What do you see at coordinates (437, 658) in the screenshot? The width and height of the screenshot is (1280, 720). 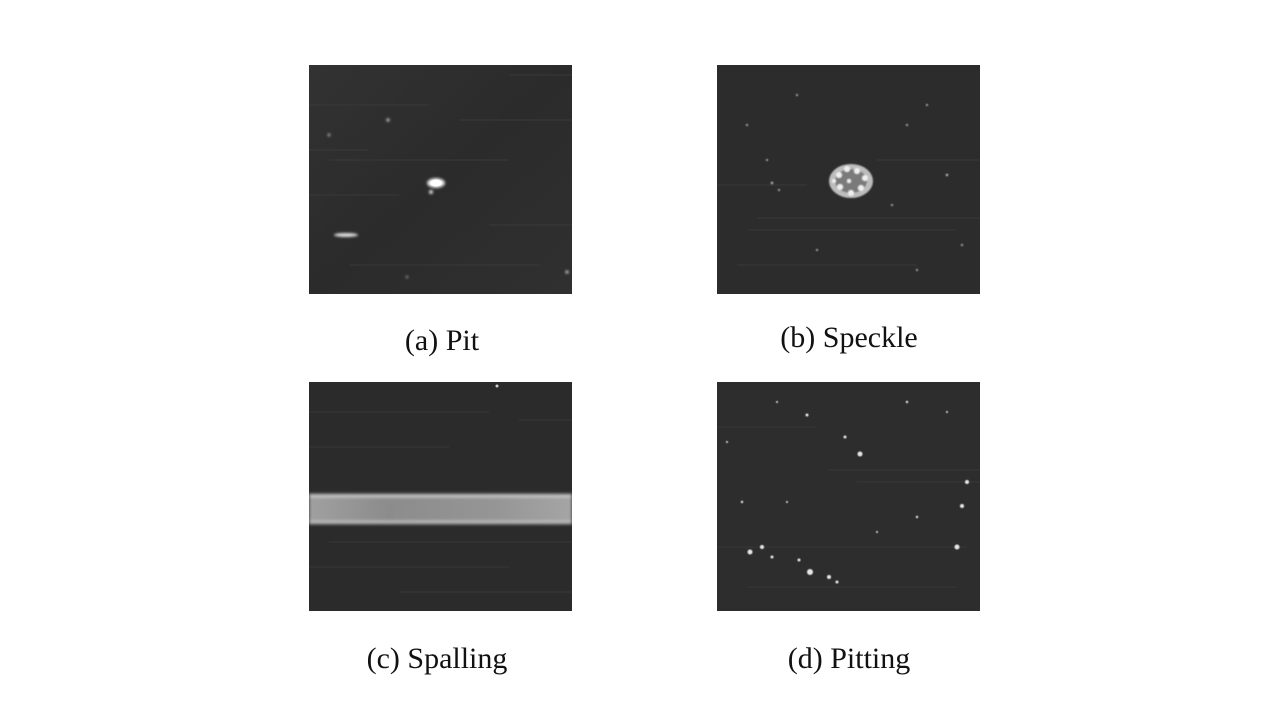 I see `spalling-caption: (c) Spalling` at bounding box center [437, 658].